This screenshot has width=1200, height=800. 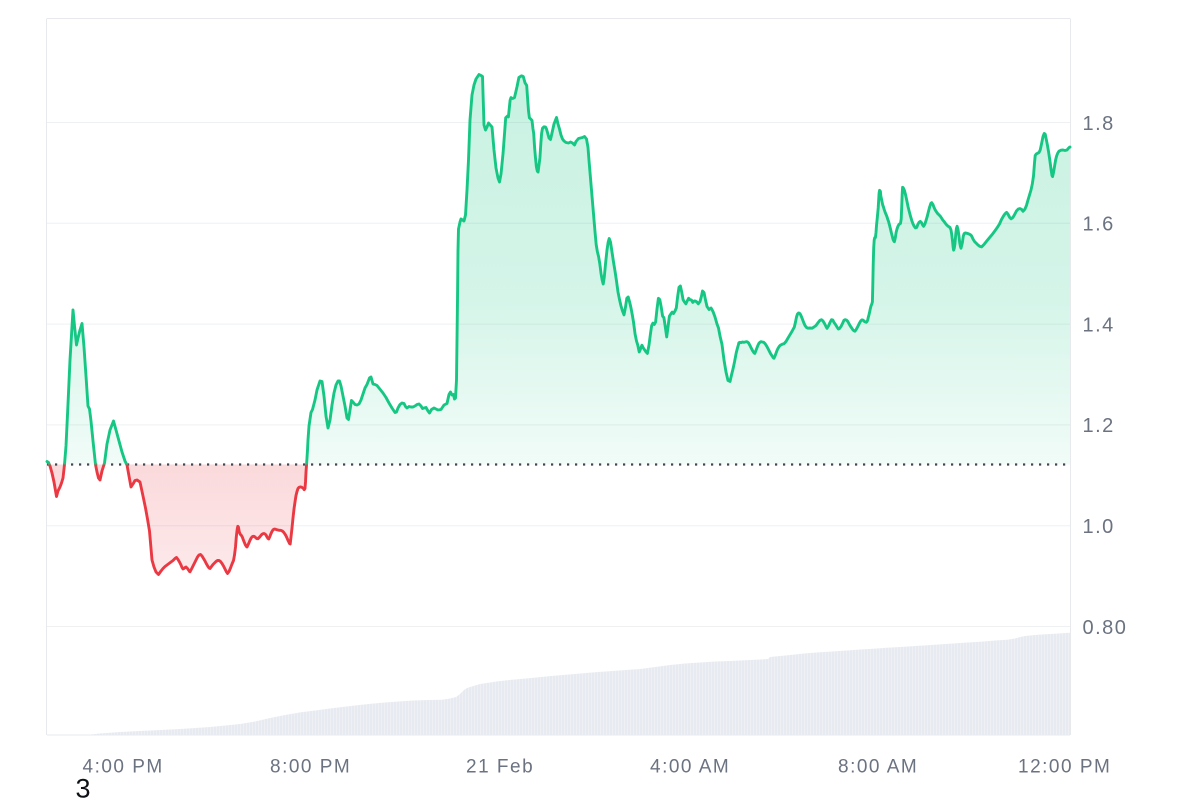 I want to click on svg-text: 1.4, so click(x=1099, y=325).